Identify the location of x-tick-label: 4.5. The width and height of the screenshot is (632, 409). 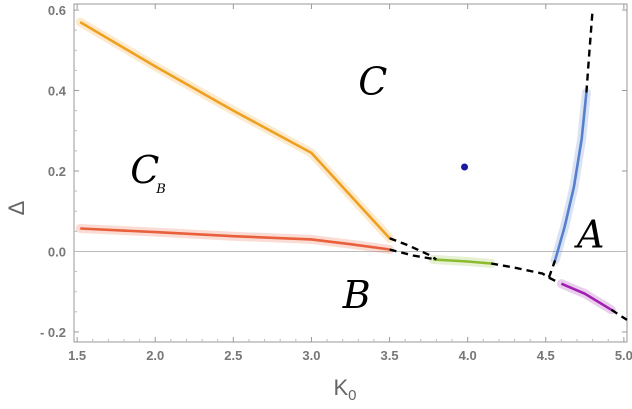
(546, 355).